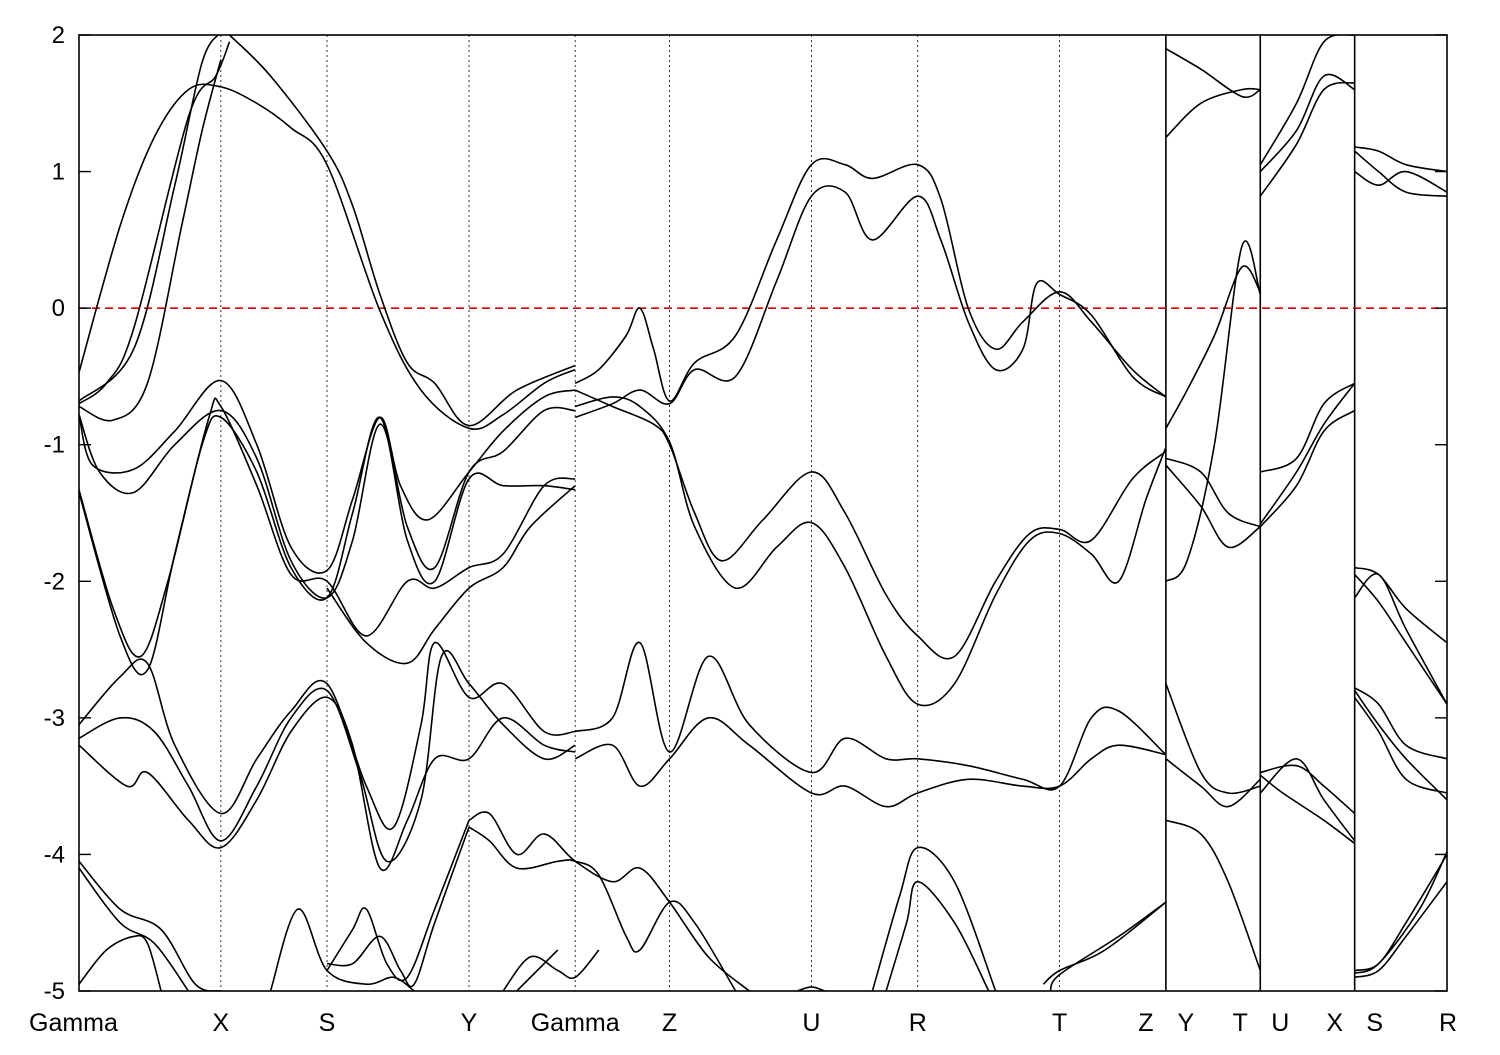 Image resolution: width=1500 pixels, height=1055 pixels. Describe the element at coordinates (54, 718) in the screenshot. I see `y-tick-label: -3` at that location.